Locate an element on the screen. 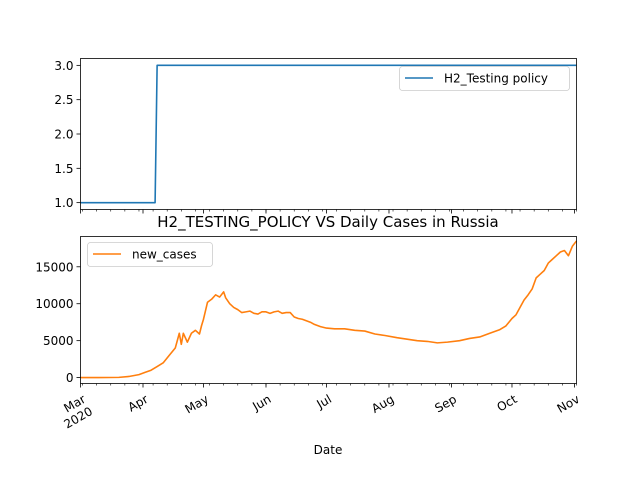  top-legend: H2_Testing policy is located at coordinates (484, 78).